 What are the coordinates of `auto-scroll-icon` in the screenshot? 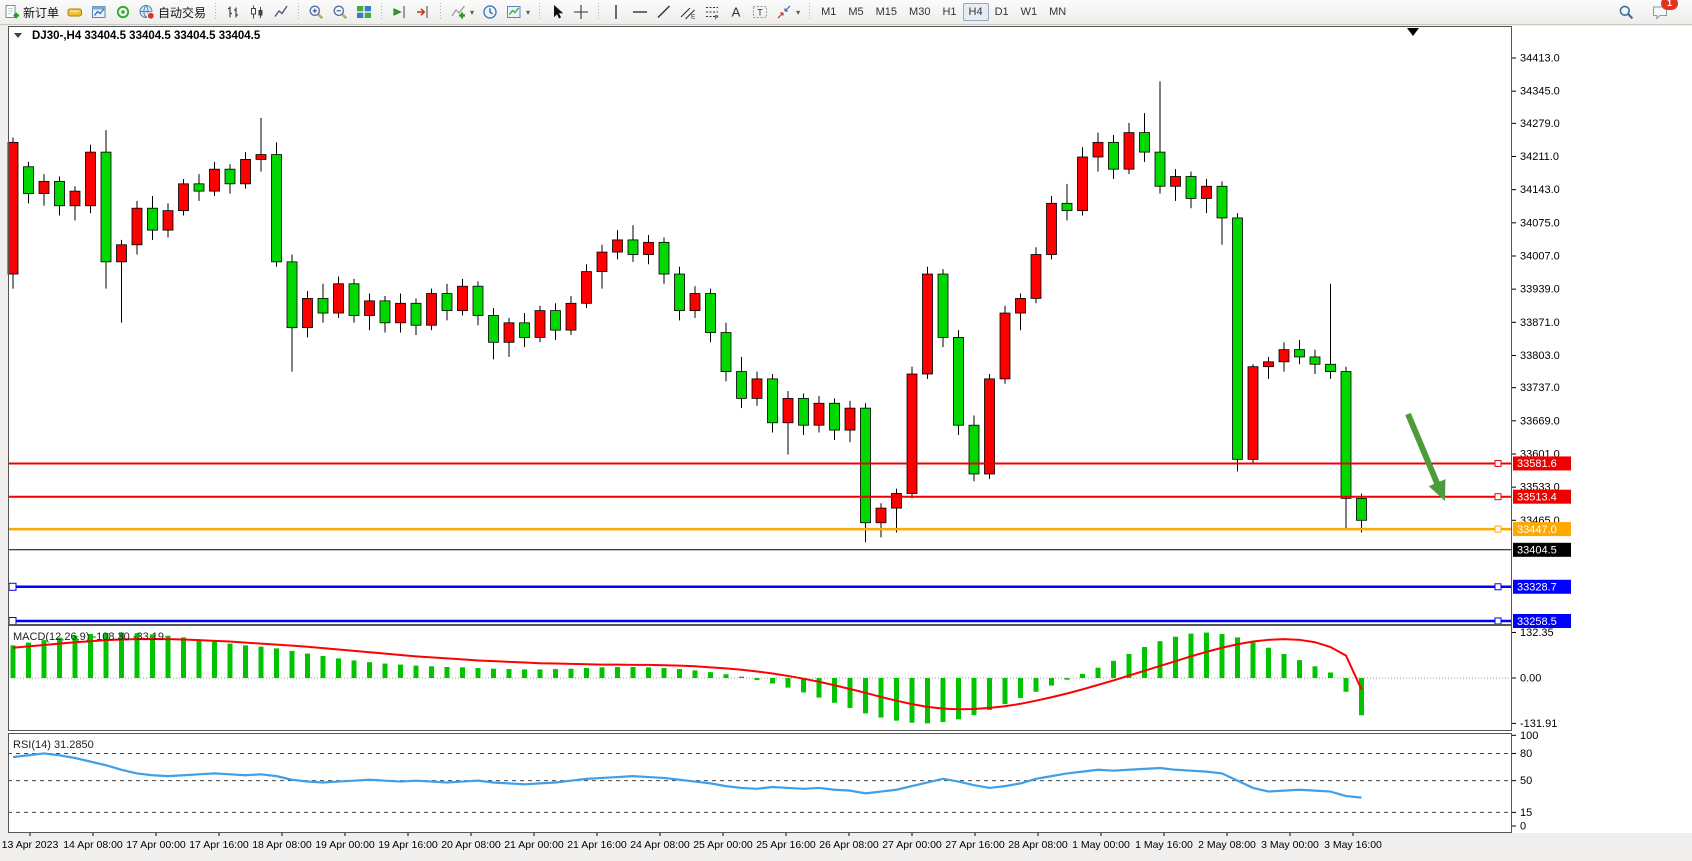 It's located at (399, 12).